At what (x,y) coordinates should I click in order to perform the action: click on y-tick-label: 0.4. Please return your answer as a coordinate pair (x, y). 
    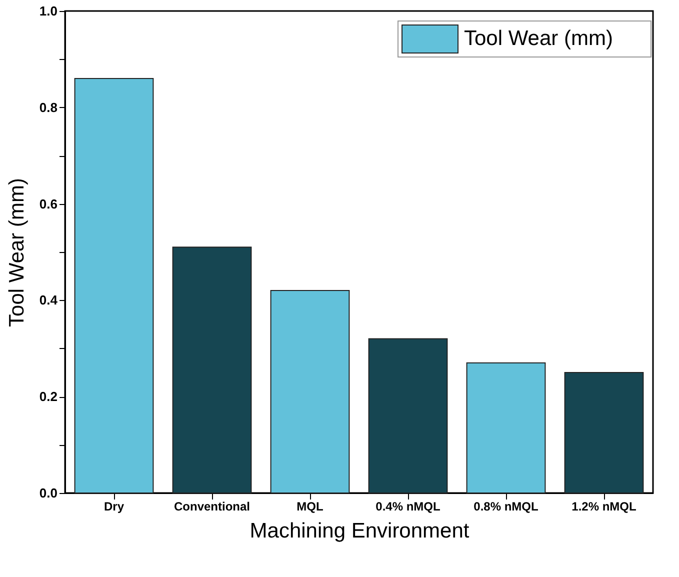
    Looking at the image, I should click on (48, 300).